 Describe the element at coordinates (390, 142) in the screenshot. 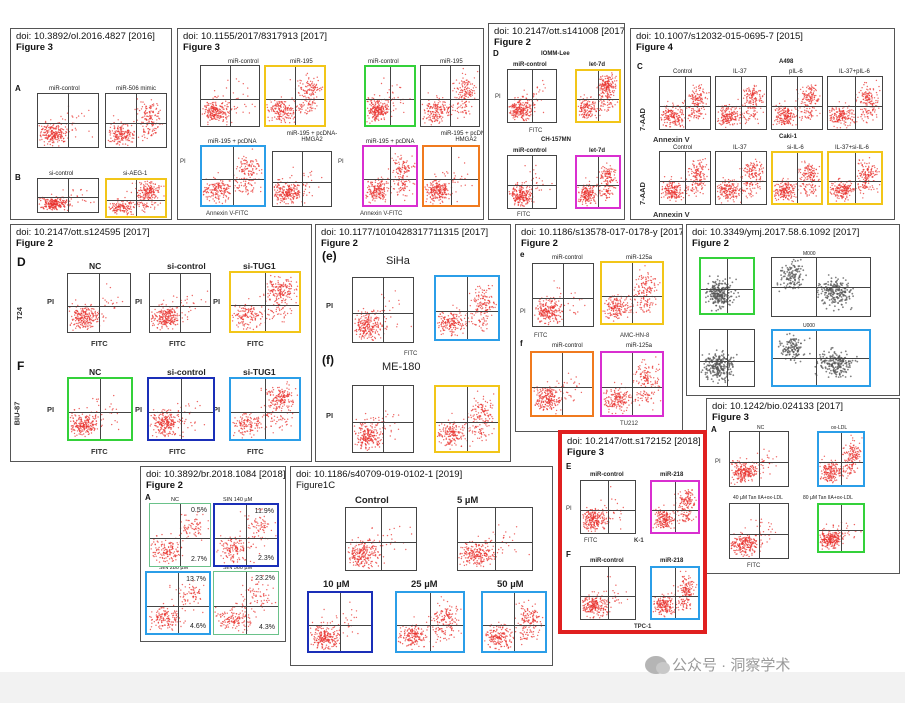

I see `plot-label: miR-195 + pcDNA` at that location.